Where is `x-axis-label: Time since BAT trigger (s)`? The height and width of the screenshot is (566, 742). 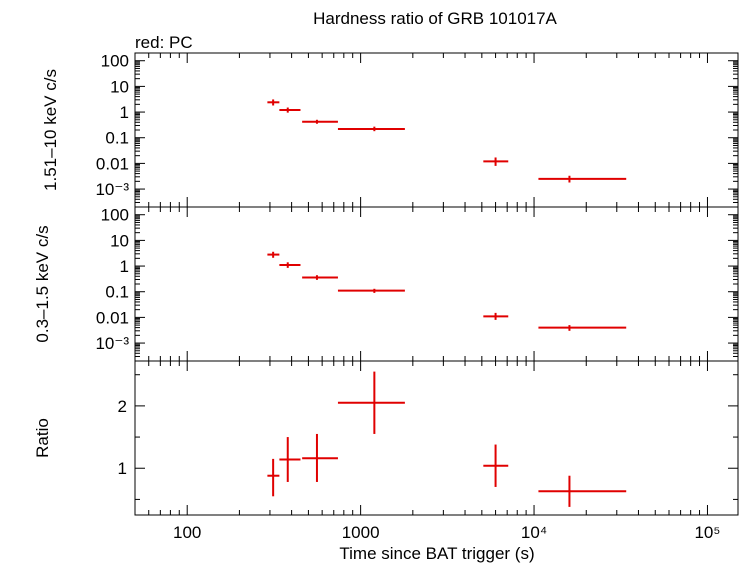
x-axis-label: Time since BAT trigger (s) is located at coordinates (436, 553).